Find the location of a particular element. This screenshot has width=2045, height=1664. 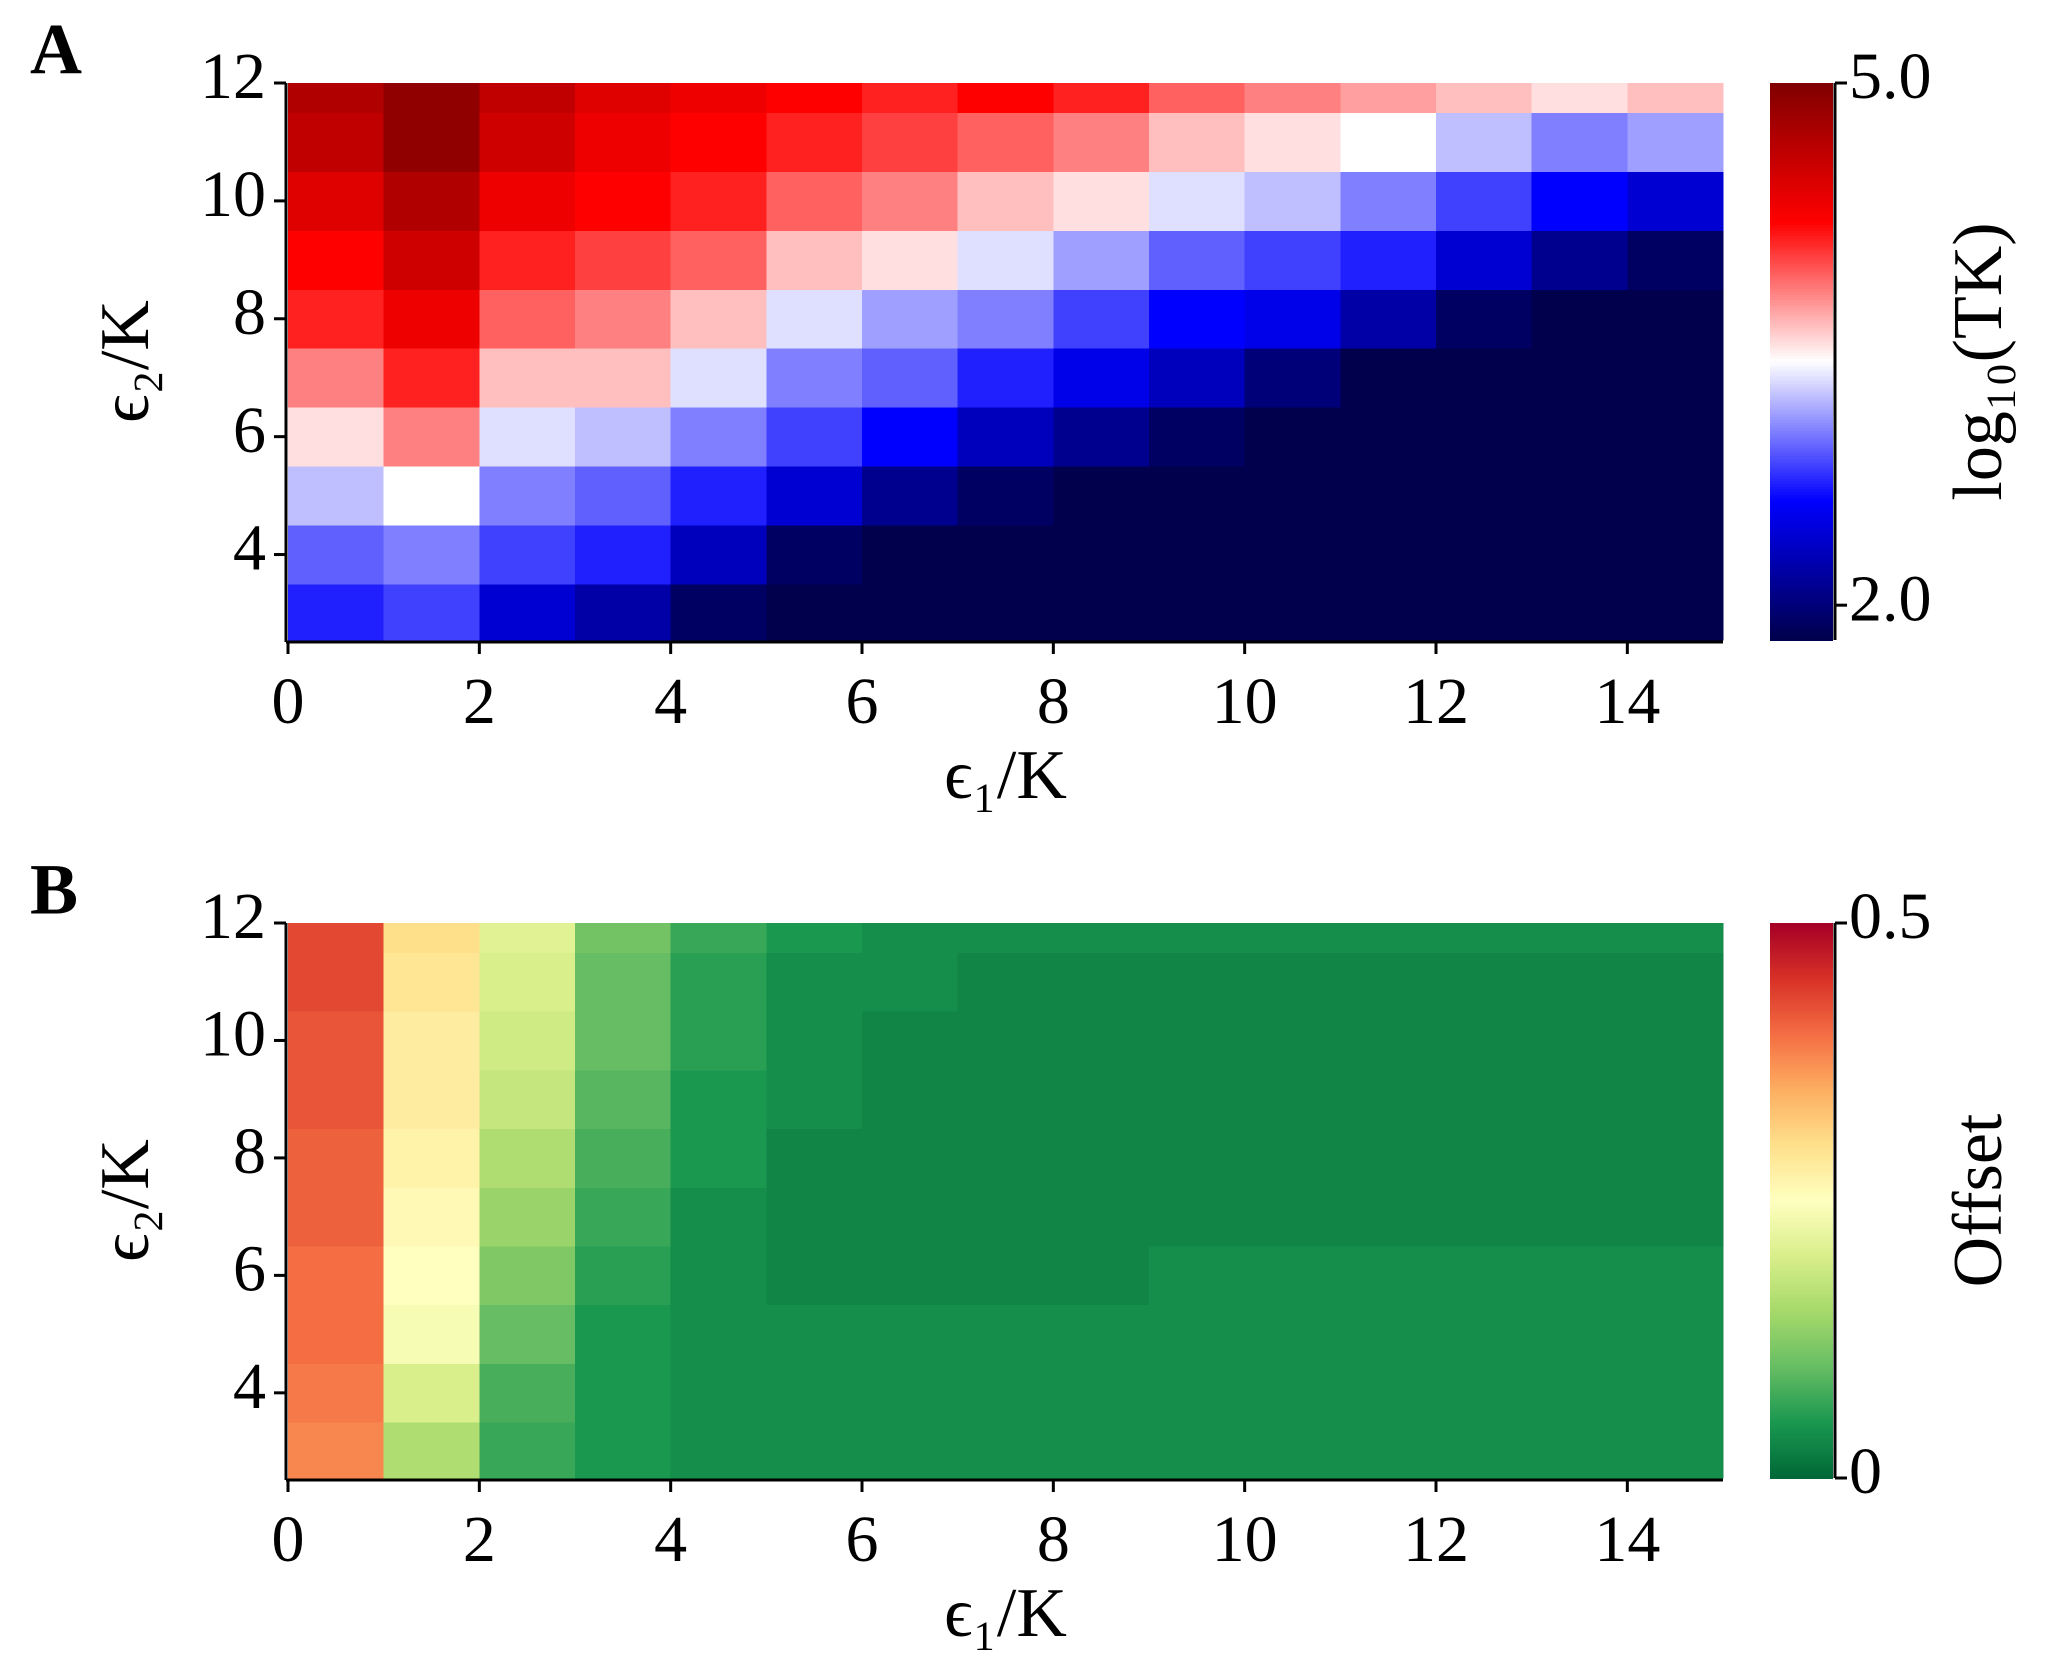

x-tick-label: 14 is located at coordinates (1627, 701).